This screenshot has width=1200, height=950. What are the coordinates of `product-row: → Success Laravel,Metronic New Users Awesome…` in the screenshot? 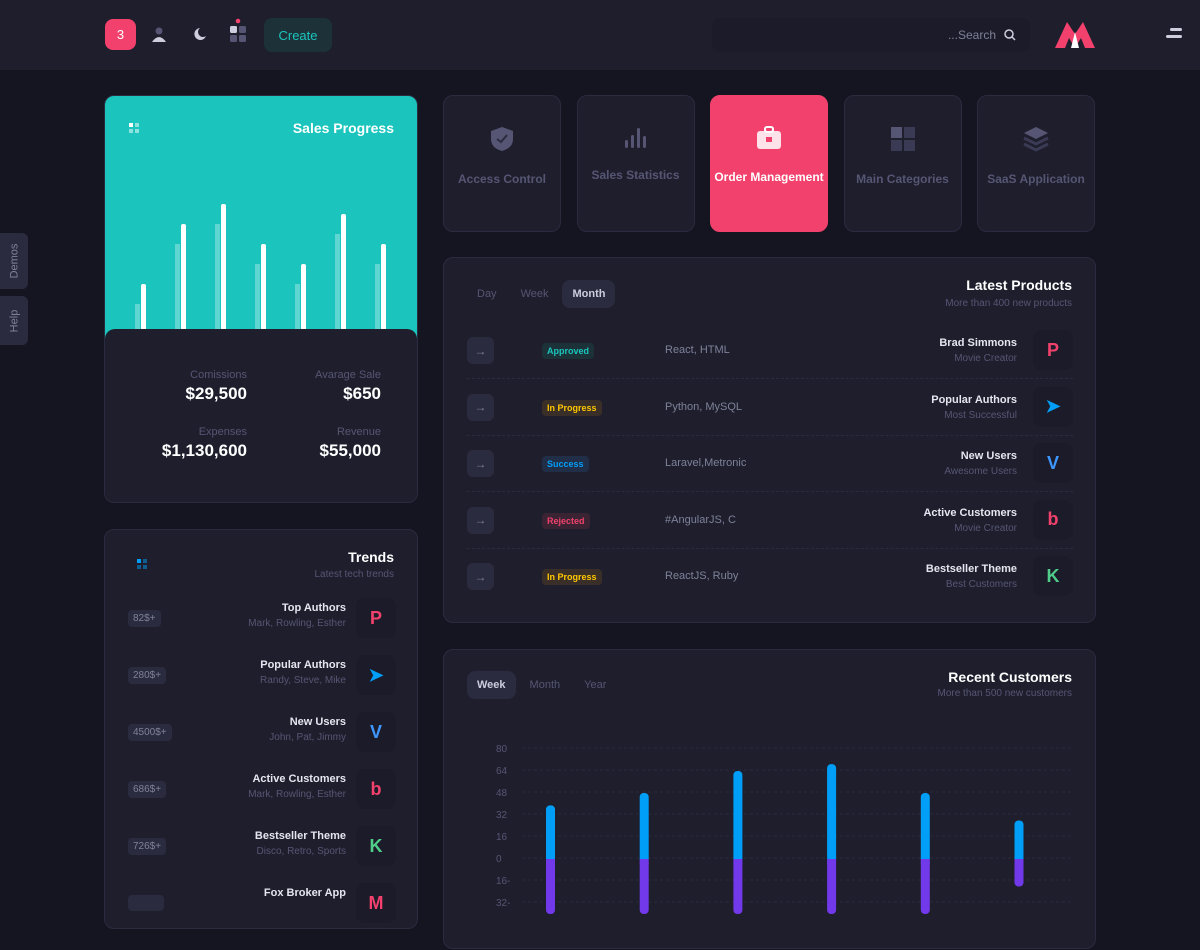 It's located at (770, 463).